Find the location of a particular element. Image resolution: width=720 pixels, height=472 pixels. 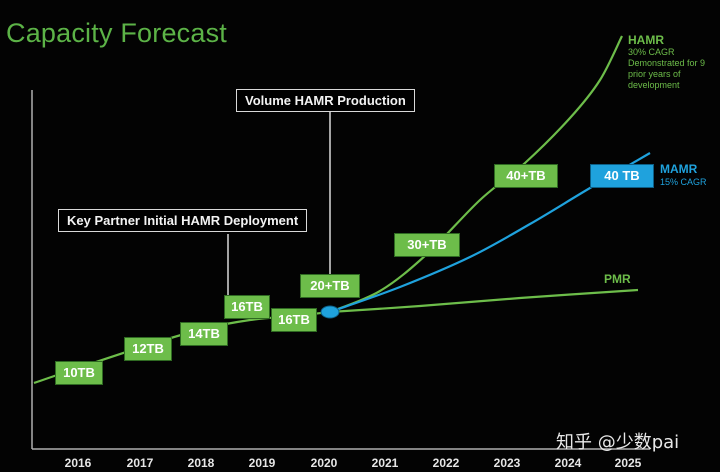

watermark-text: 知乎 @少数pai is located at coordinates (618, 442).